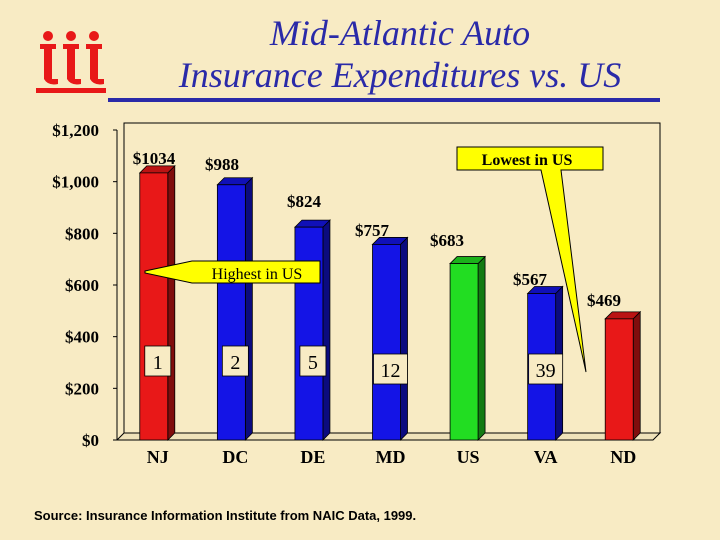 The height and width of the screenshot is (540, 720). I want to click on rank-label: 12, so click(391, 371).